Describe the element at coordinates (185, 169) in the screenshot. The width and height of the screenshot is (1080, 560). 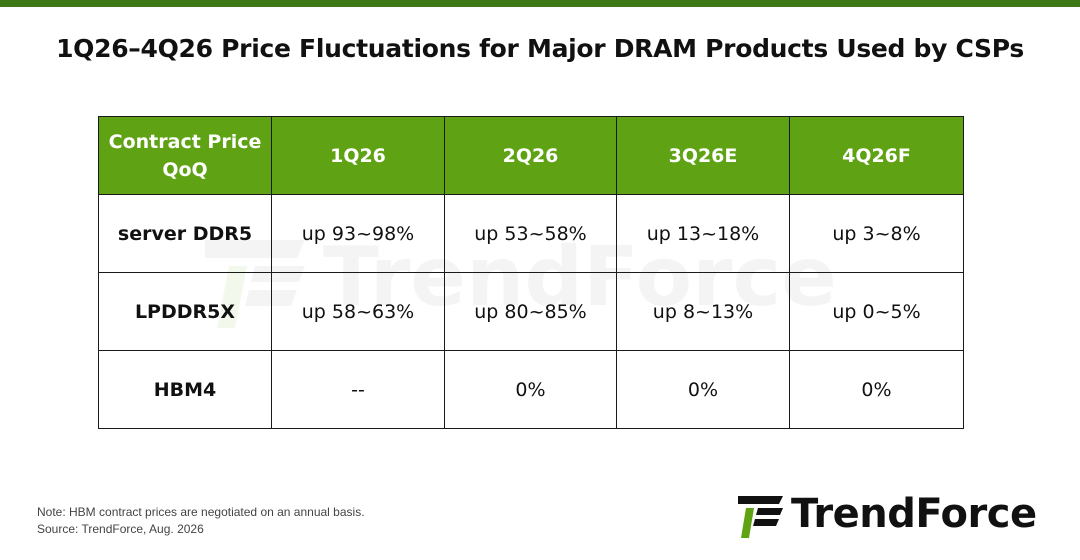
I see `header-line-2: QoQ` at that location.